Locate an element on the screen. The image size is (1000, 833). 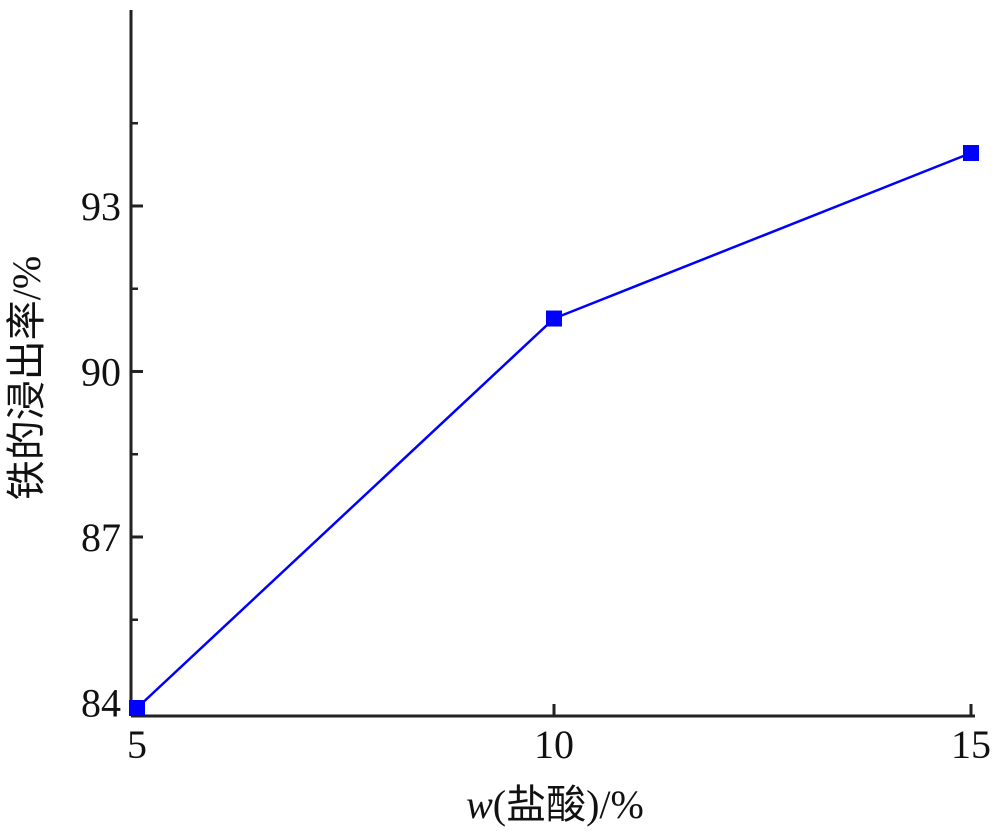
x-axis-title-rest: (盐酸)/% is located at coordinates (568, 804).